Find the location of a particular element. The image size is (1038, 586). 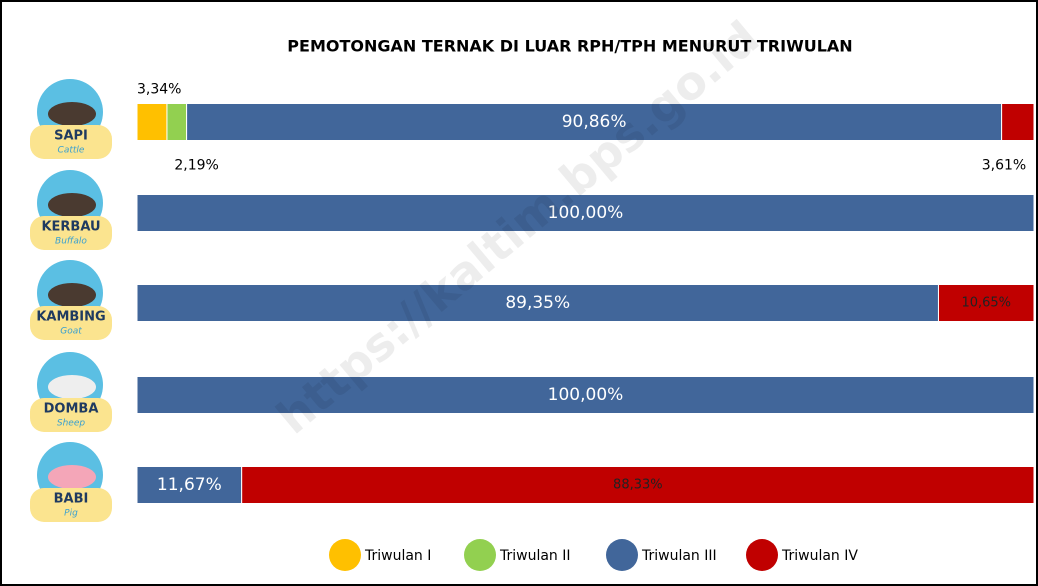

category-label: SAPI is located at coordinates (71, 136).